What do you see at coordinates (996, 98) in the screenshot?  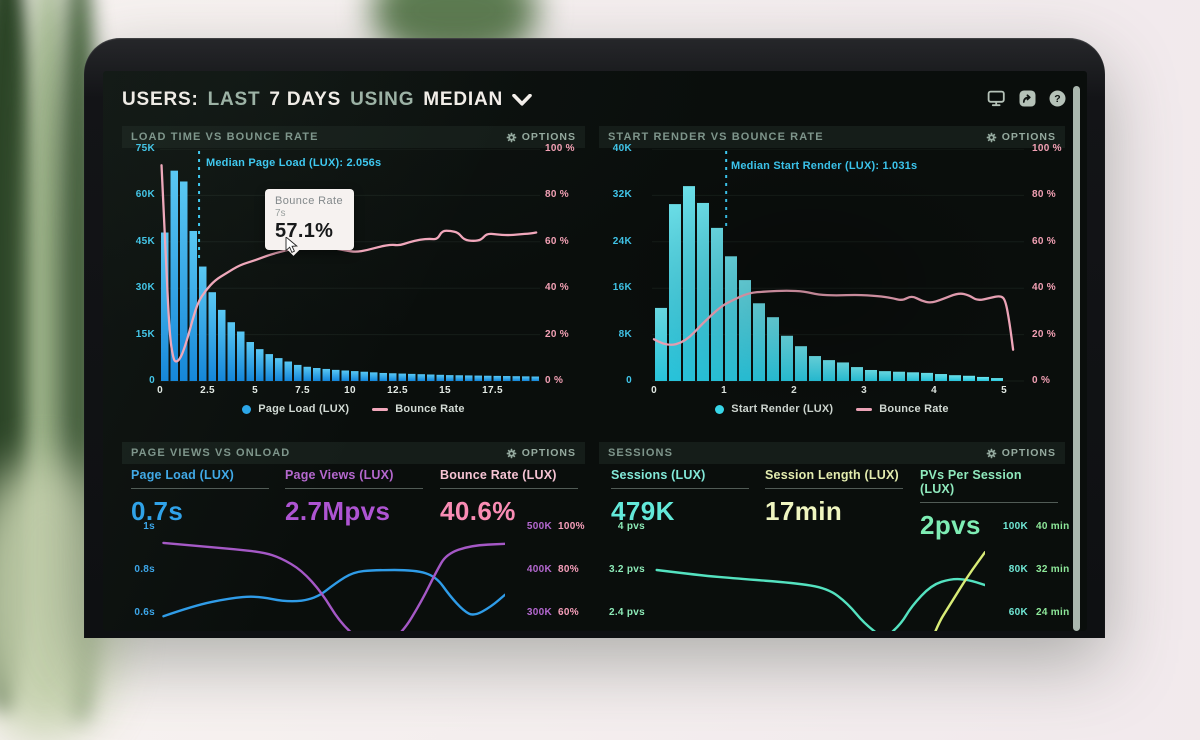 I see `display-icon` at bounding box center [996, 98].